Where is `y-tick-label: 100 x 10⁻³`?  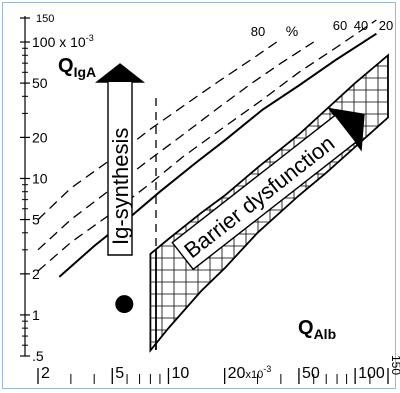 y-tick-label: 100 x 10⁻³ is located at coordinates (63, 41).